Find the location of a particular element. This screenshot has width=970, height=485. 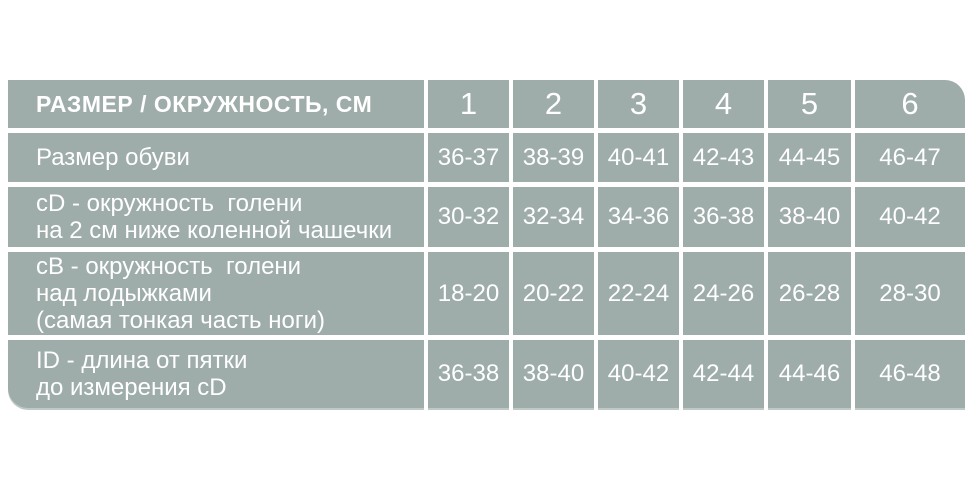

value-cell: 34-36 is located at coordinates (638, 217).